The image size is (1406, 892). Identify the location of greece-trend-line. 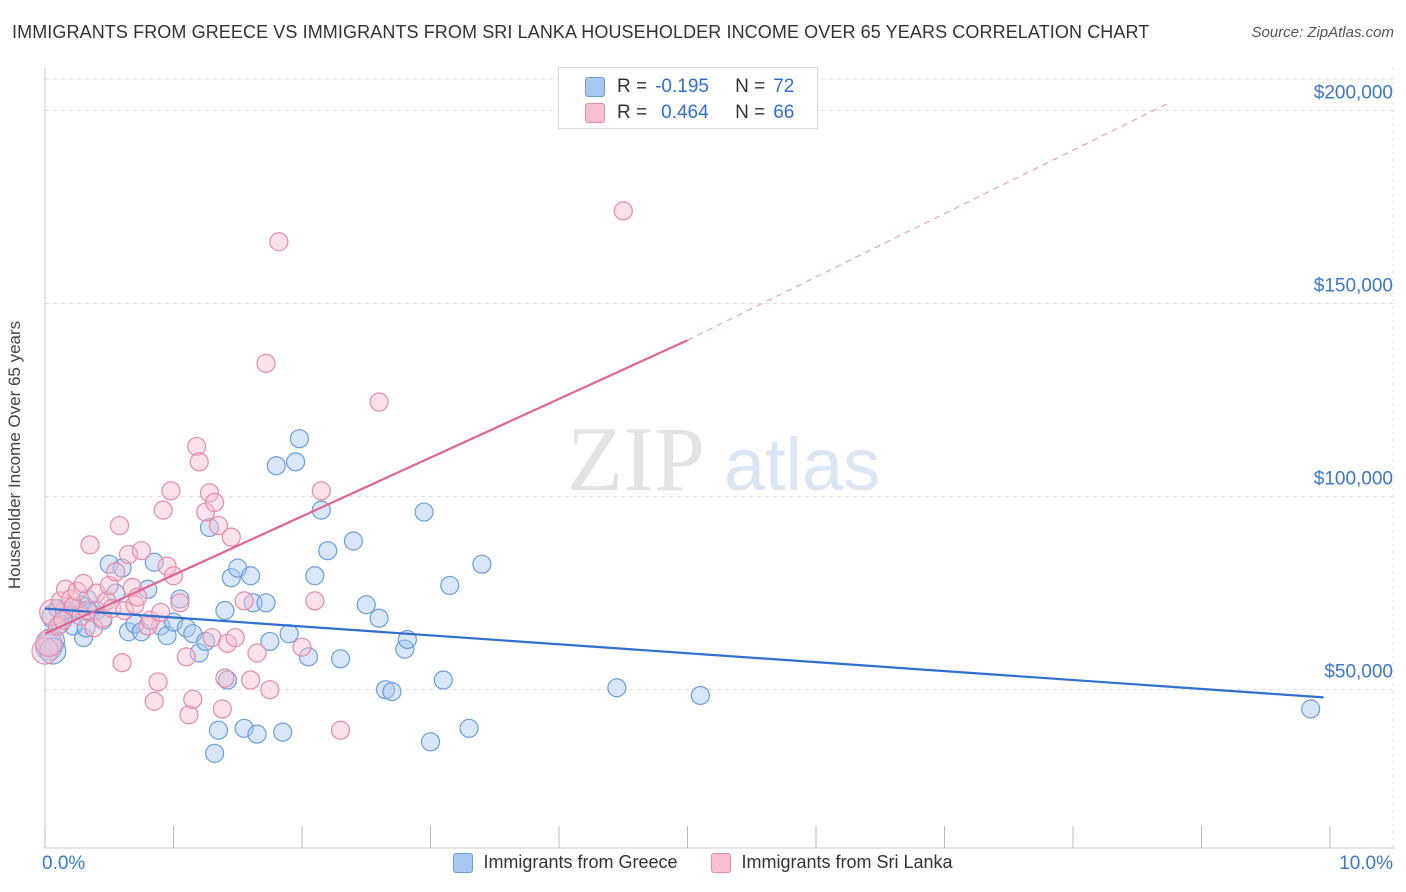
(684, 653).